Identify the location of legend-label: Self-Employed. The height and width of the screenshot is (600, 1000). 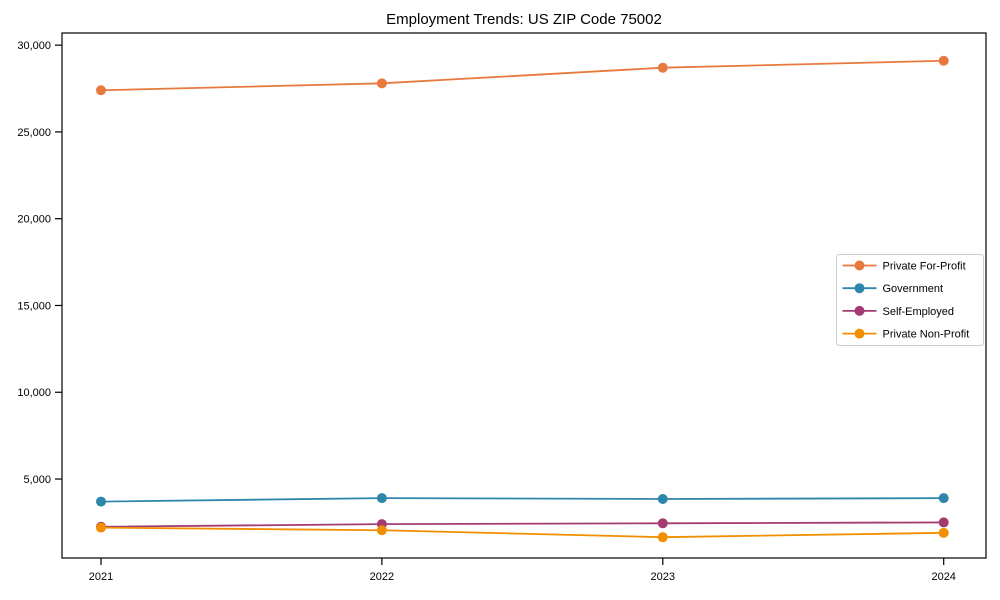
(919, 312).